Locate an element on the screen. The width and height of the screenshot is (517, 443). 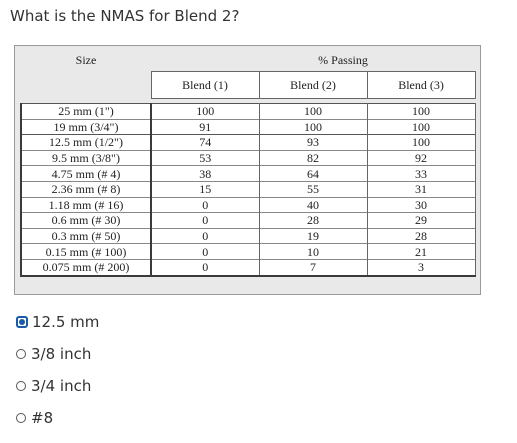
table-row: 0.15 mm (# 100) 0 10 21 is located at coordinates (248, 251).